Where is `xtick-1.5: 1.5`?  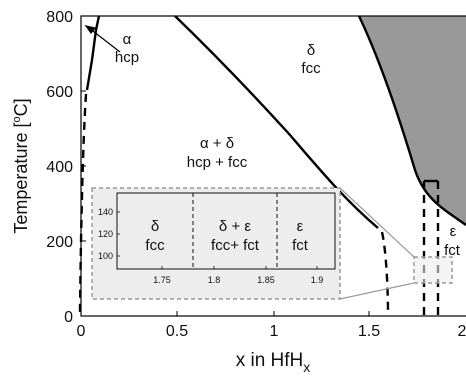
xtick-1.5: 1.5 is located at coordinates (369, 331).